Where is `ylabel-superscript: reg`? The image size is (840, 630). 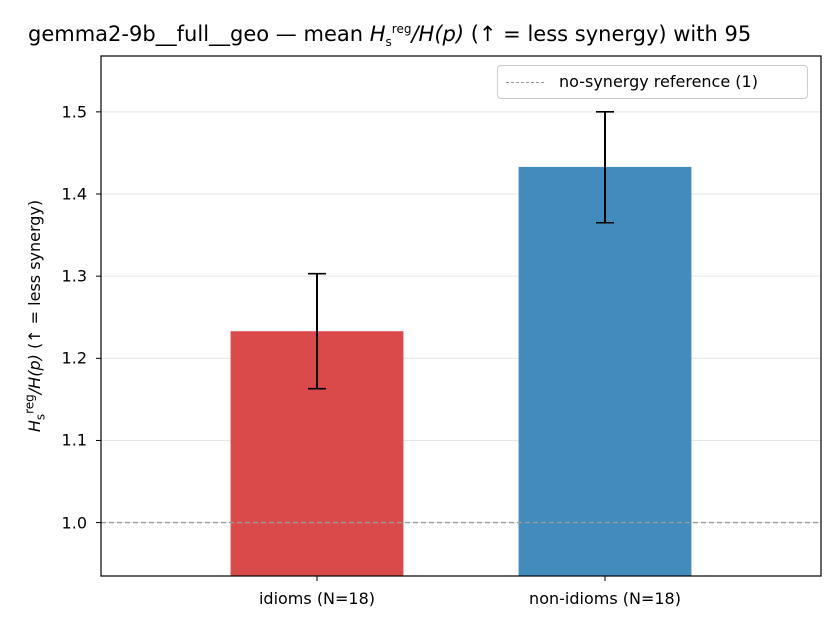 ylabel-superscript: reg is located at coordinates (29, 404).